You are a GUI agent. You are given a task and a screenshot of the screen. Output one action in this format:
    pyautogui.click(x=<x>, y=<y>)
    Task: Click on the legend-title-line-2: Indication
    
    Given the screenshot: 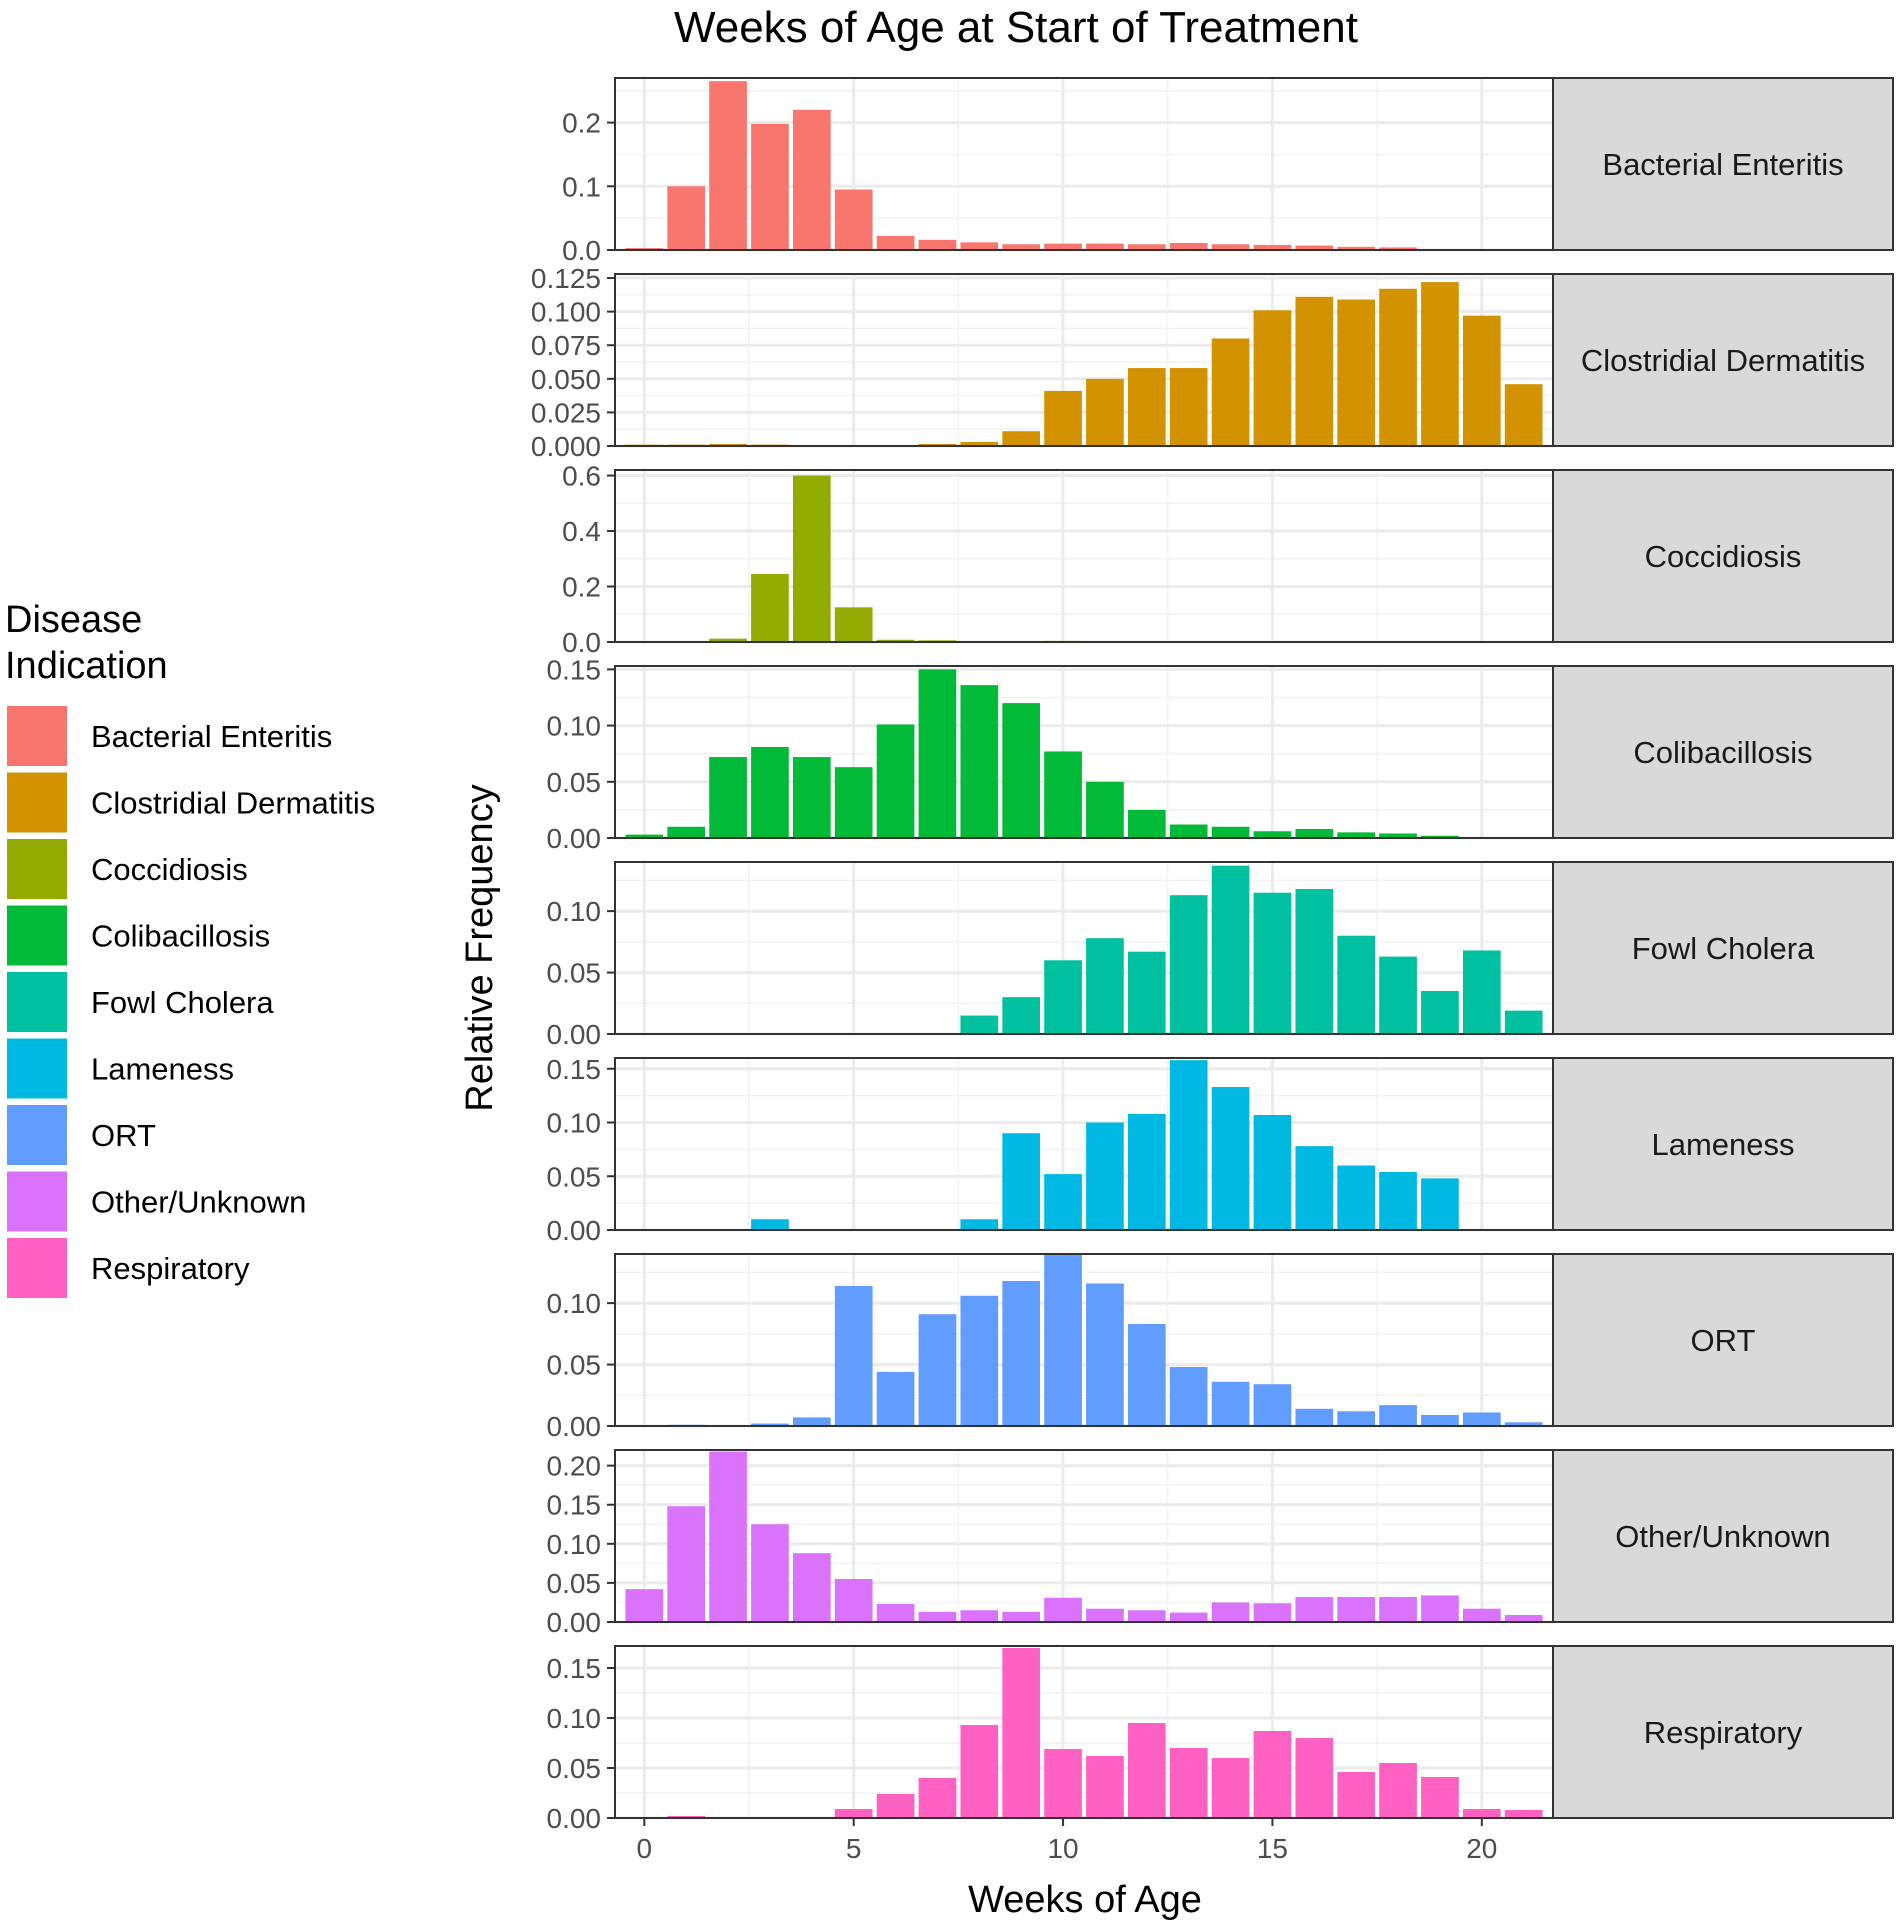 What is the action you would take?
    pyautogui.click(x=86, y=666)
    